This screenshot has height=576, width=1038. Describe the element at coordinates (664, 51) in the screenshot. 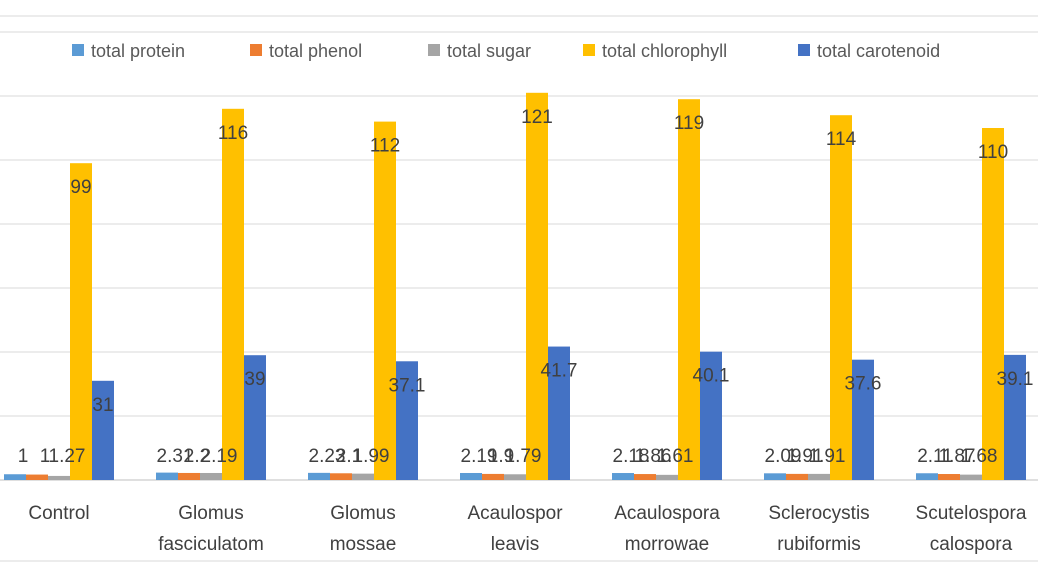

I see `legend-label: total chlorophyll` at that location.